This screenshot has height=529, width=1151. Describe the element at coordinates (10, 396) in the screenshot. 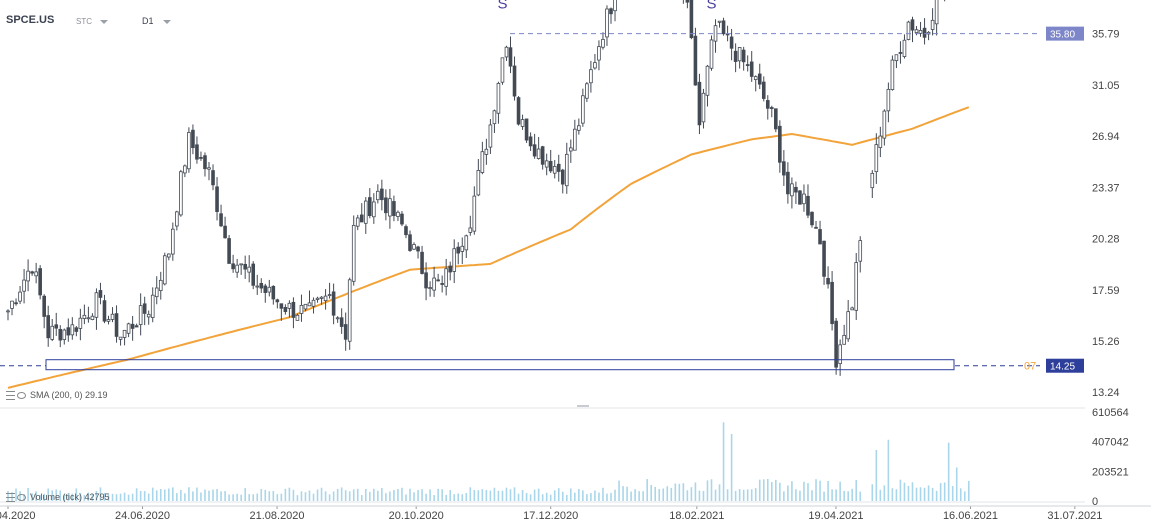

I see `menu-icon` at that location.